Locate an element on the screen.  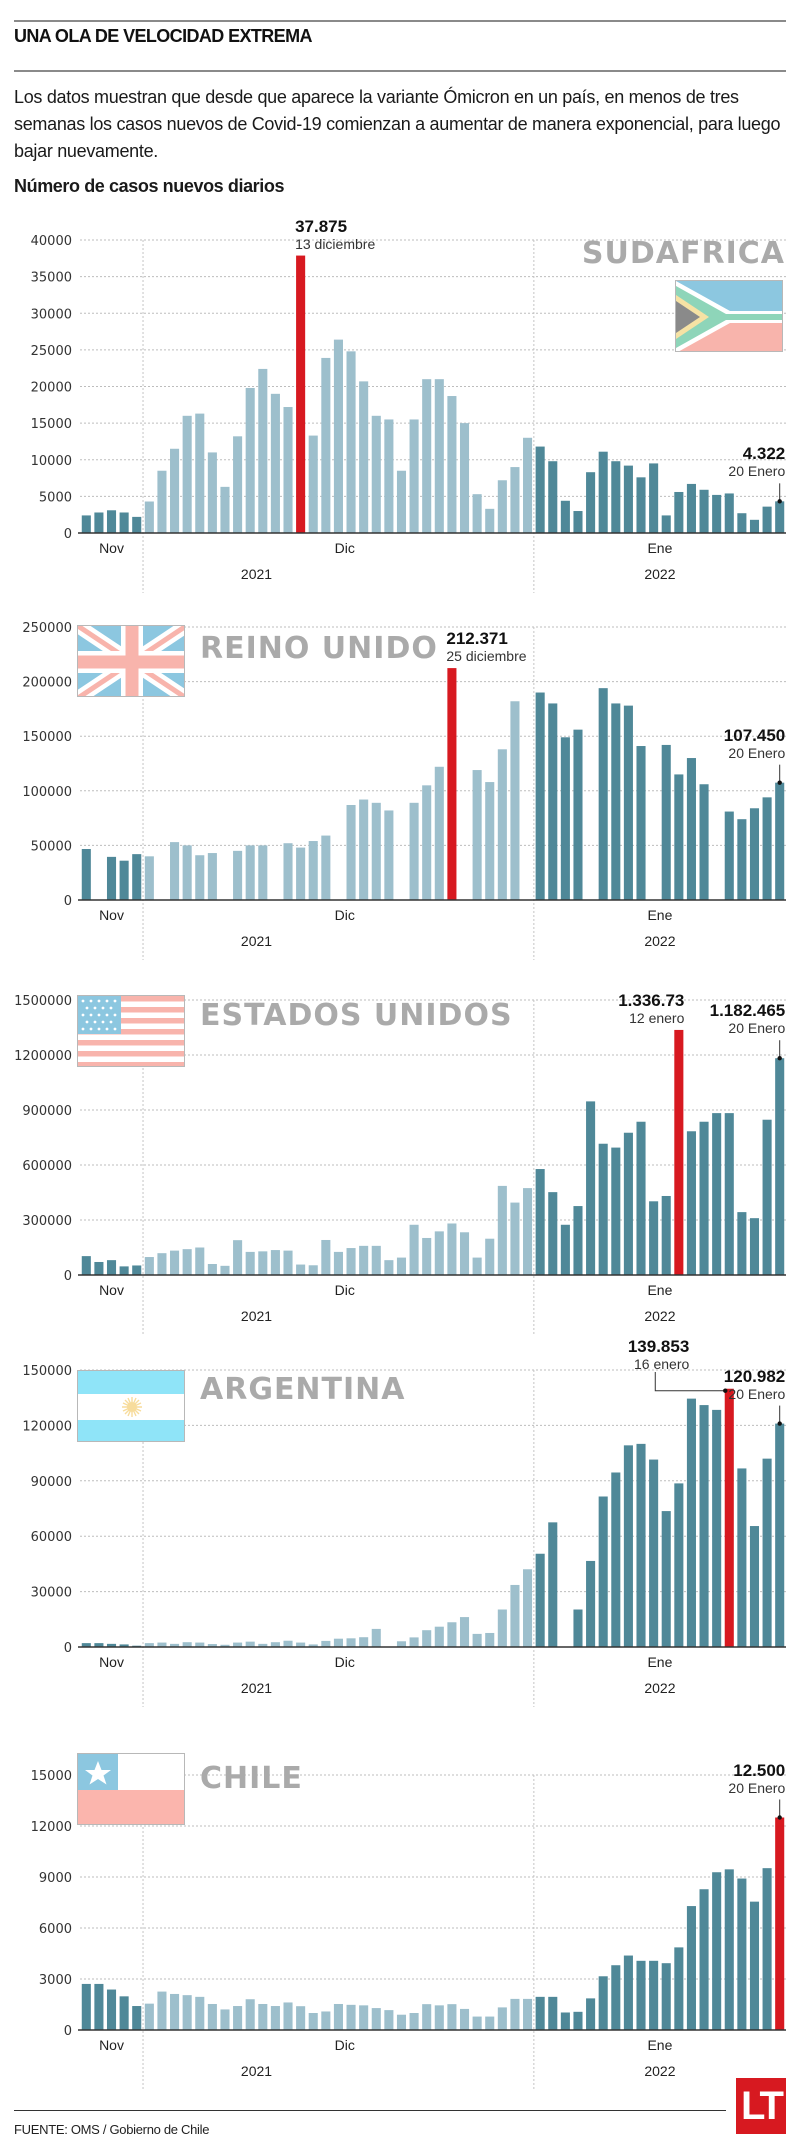
infographic-title: UNA OLA DE VELOCIDAD EXTREMA is located at coordinates (163, 36).